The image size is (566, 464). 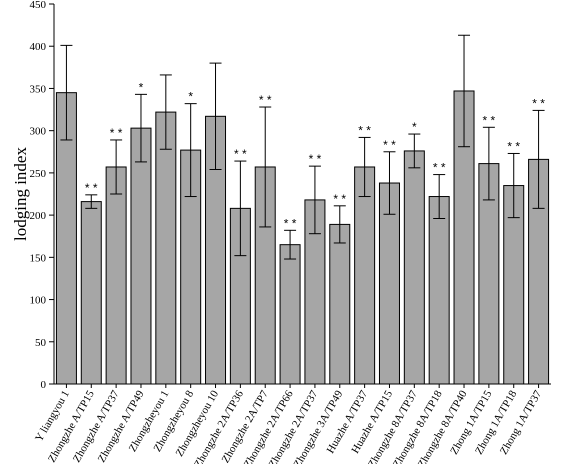 I want to click on y-axis-label: lodging index, so click(x=20, y=194).